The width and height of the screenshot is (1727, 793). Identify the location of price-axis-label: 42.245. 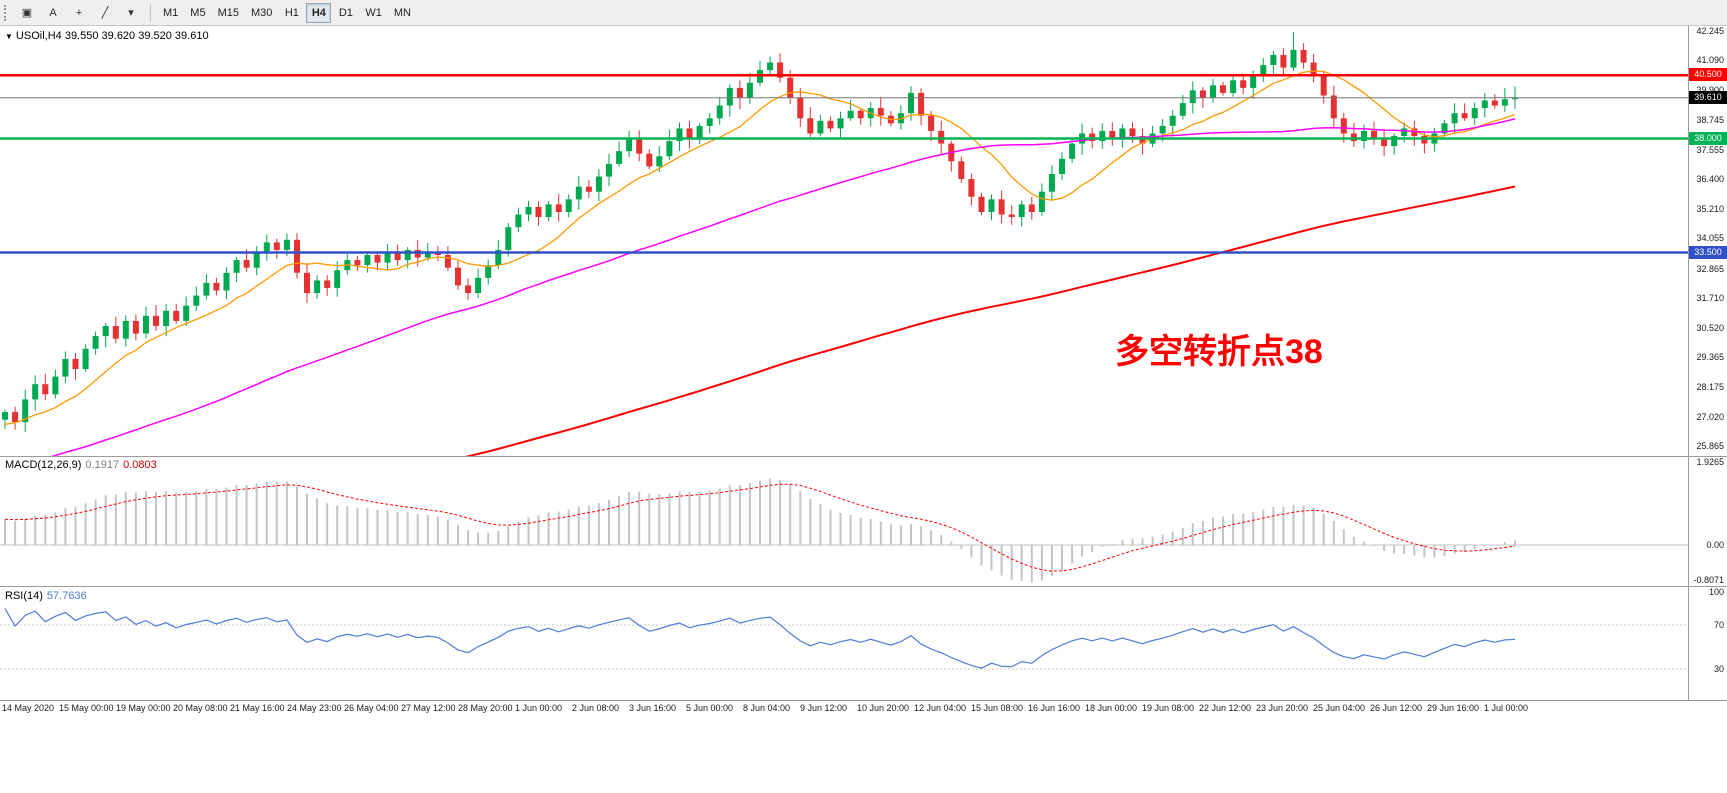
(1710, 31).